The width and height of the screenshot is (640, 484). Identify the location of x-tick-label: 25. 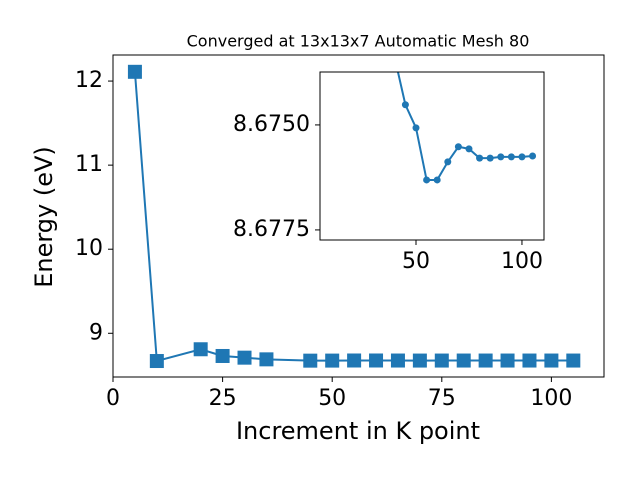
(223, 398).